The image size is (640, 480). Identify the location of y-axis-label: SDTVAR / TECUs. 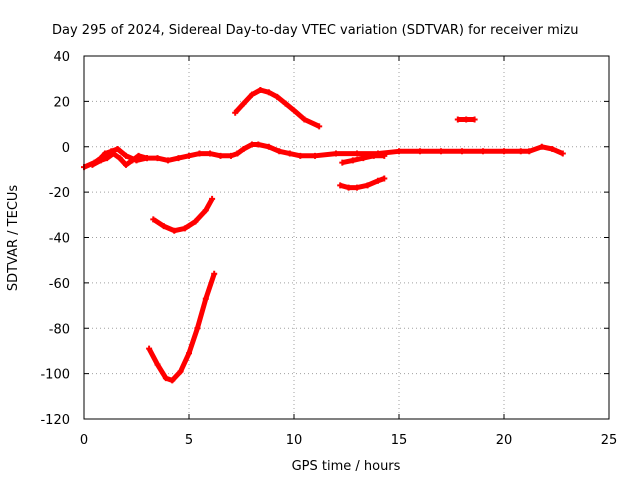
(13, 238).